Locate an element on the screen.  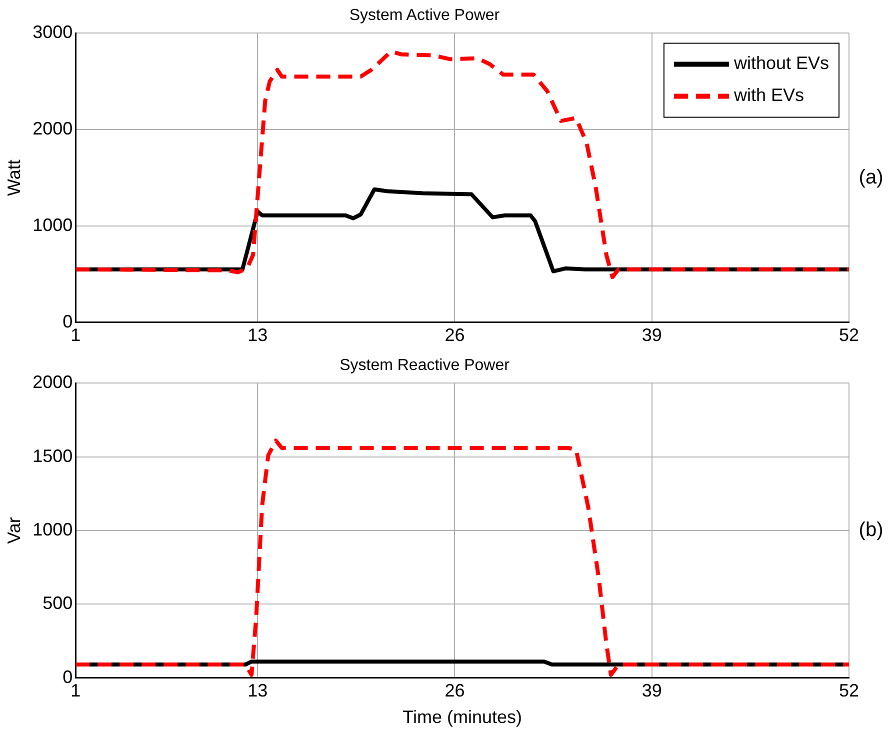
legend-label: with EVs is located at coordinates (768, 95).